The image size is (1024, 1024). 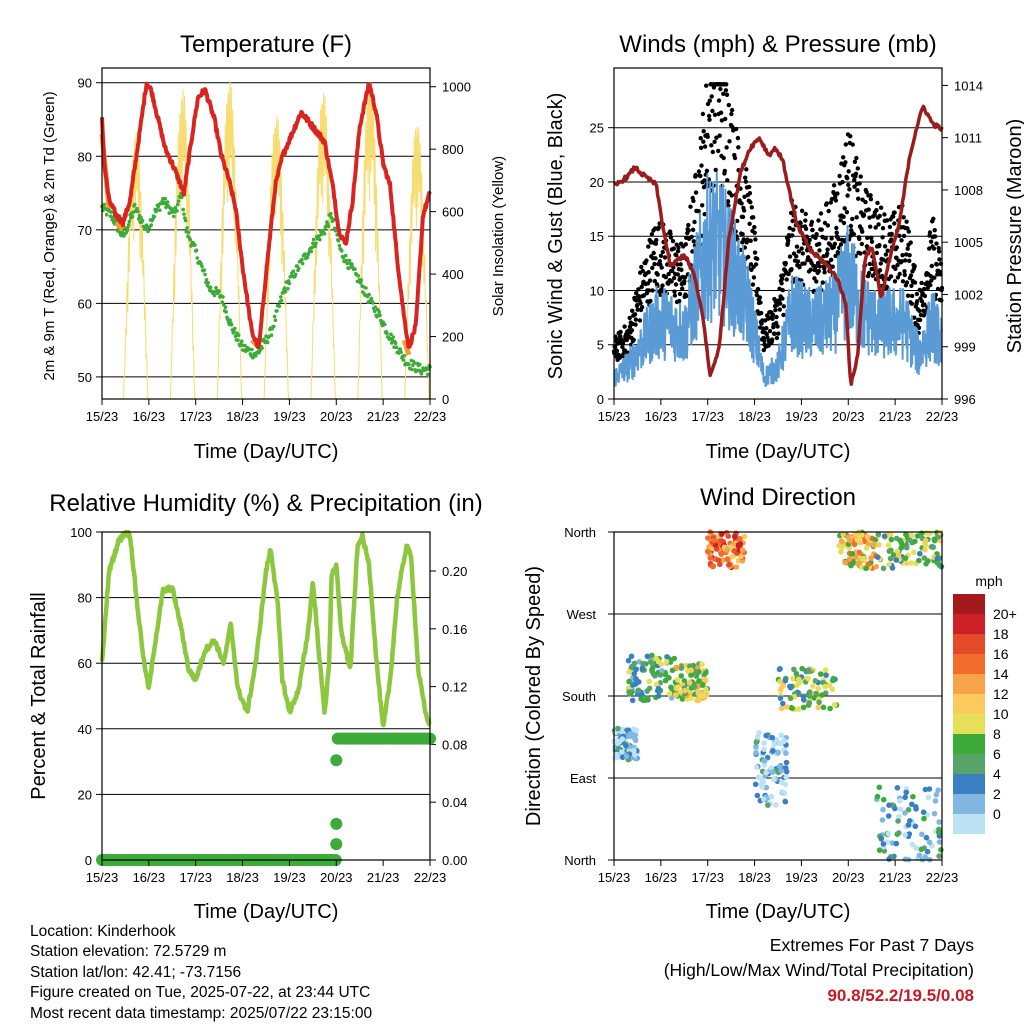 What do you see at coordinates (778, 912) in the screenshot?
I see `winddir-xlabel: Time (Day/UTC)` at bounding box center [778, 912].